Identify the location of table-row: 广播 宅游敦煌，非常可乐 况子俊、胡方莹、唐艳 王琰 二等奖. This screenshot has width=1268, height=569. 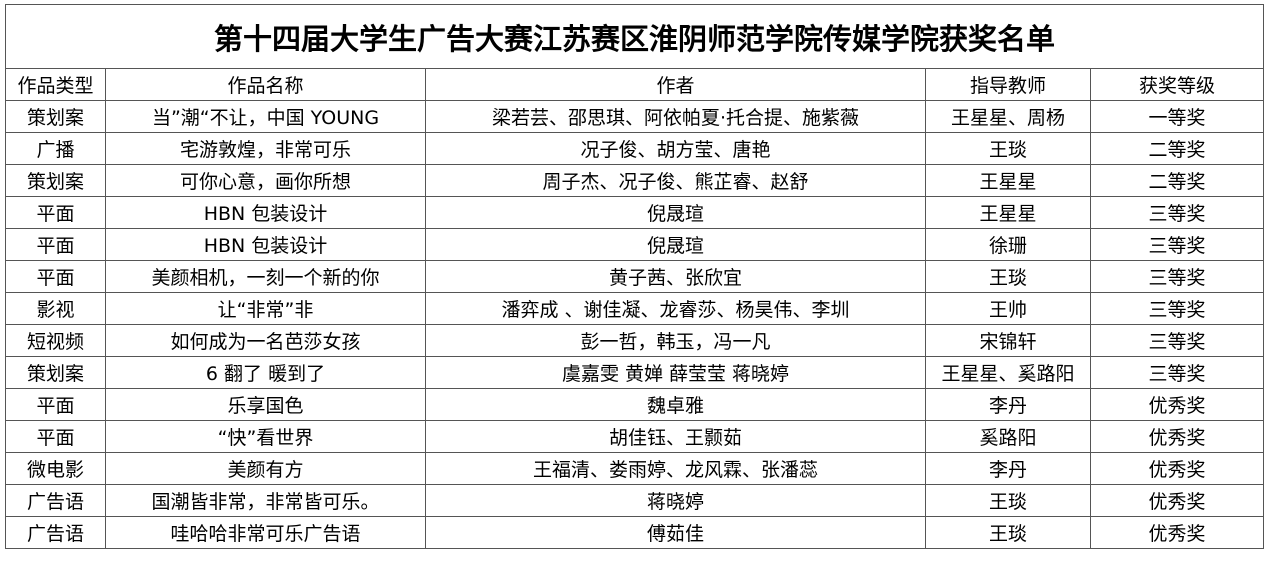
(635, 148).